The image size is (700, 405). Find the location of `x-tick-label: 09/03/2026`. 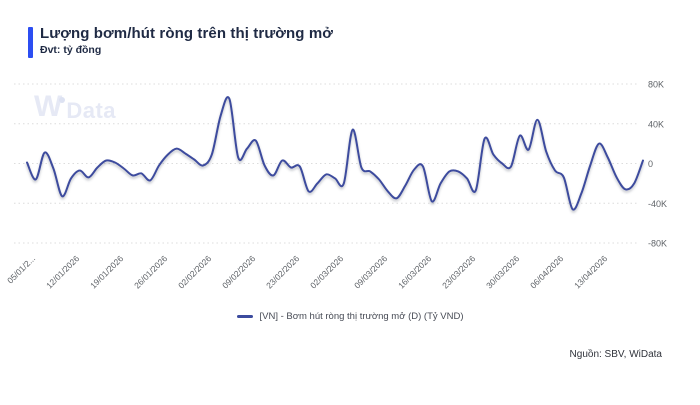

x-tick-label: 09/03/2026 is located at coordinates (370, 271).